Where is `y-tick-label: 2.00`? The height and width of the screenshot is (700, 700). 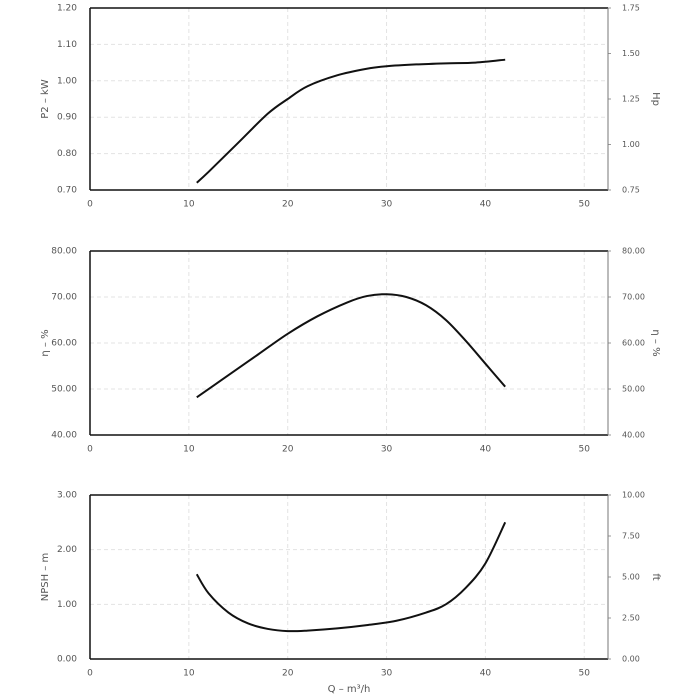
y-tick-label: 2.00 is located at coordinates (67, 550).